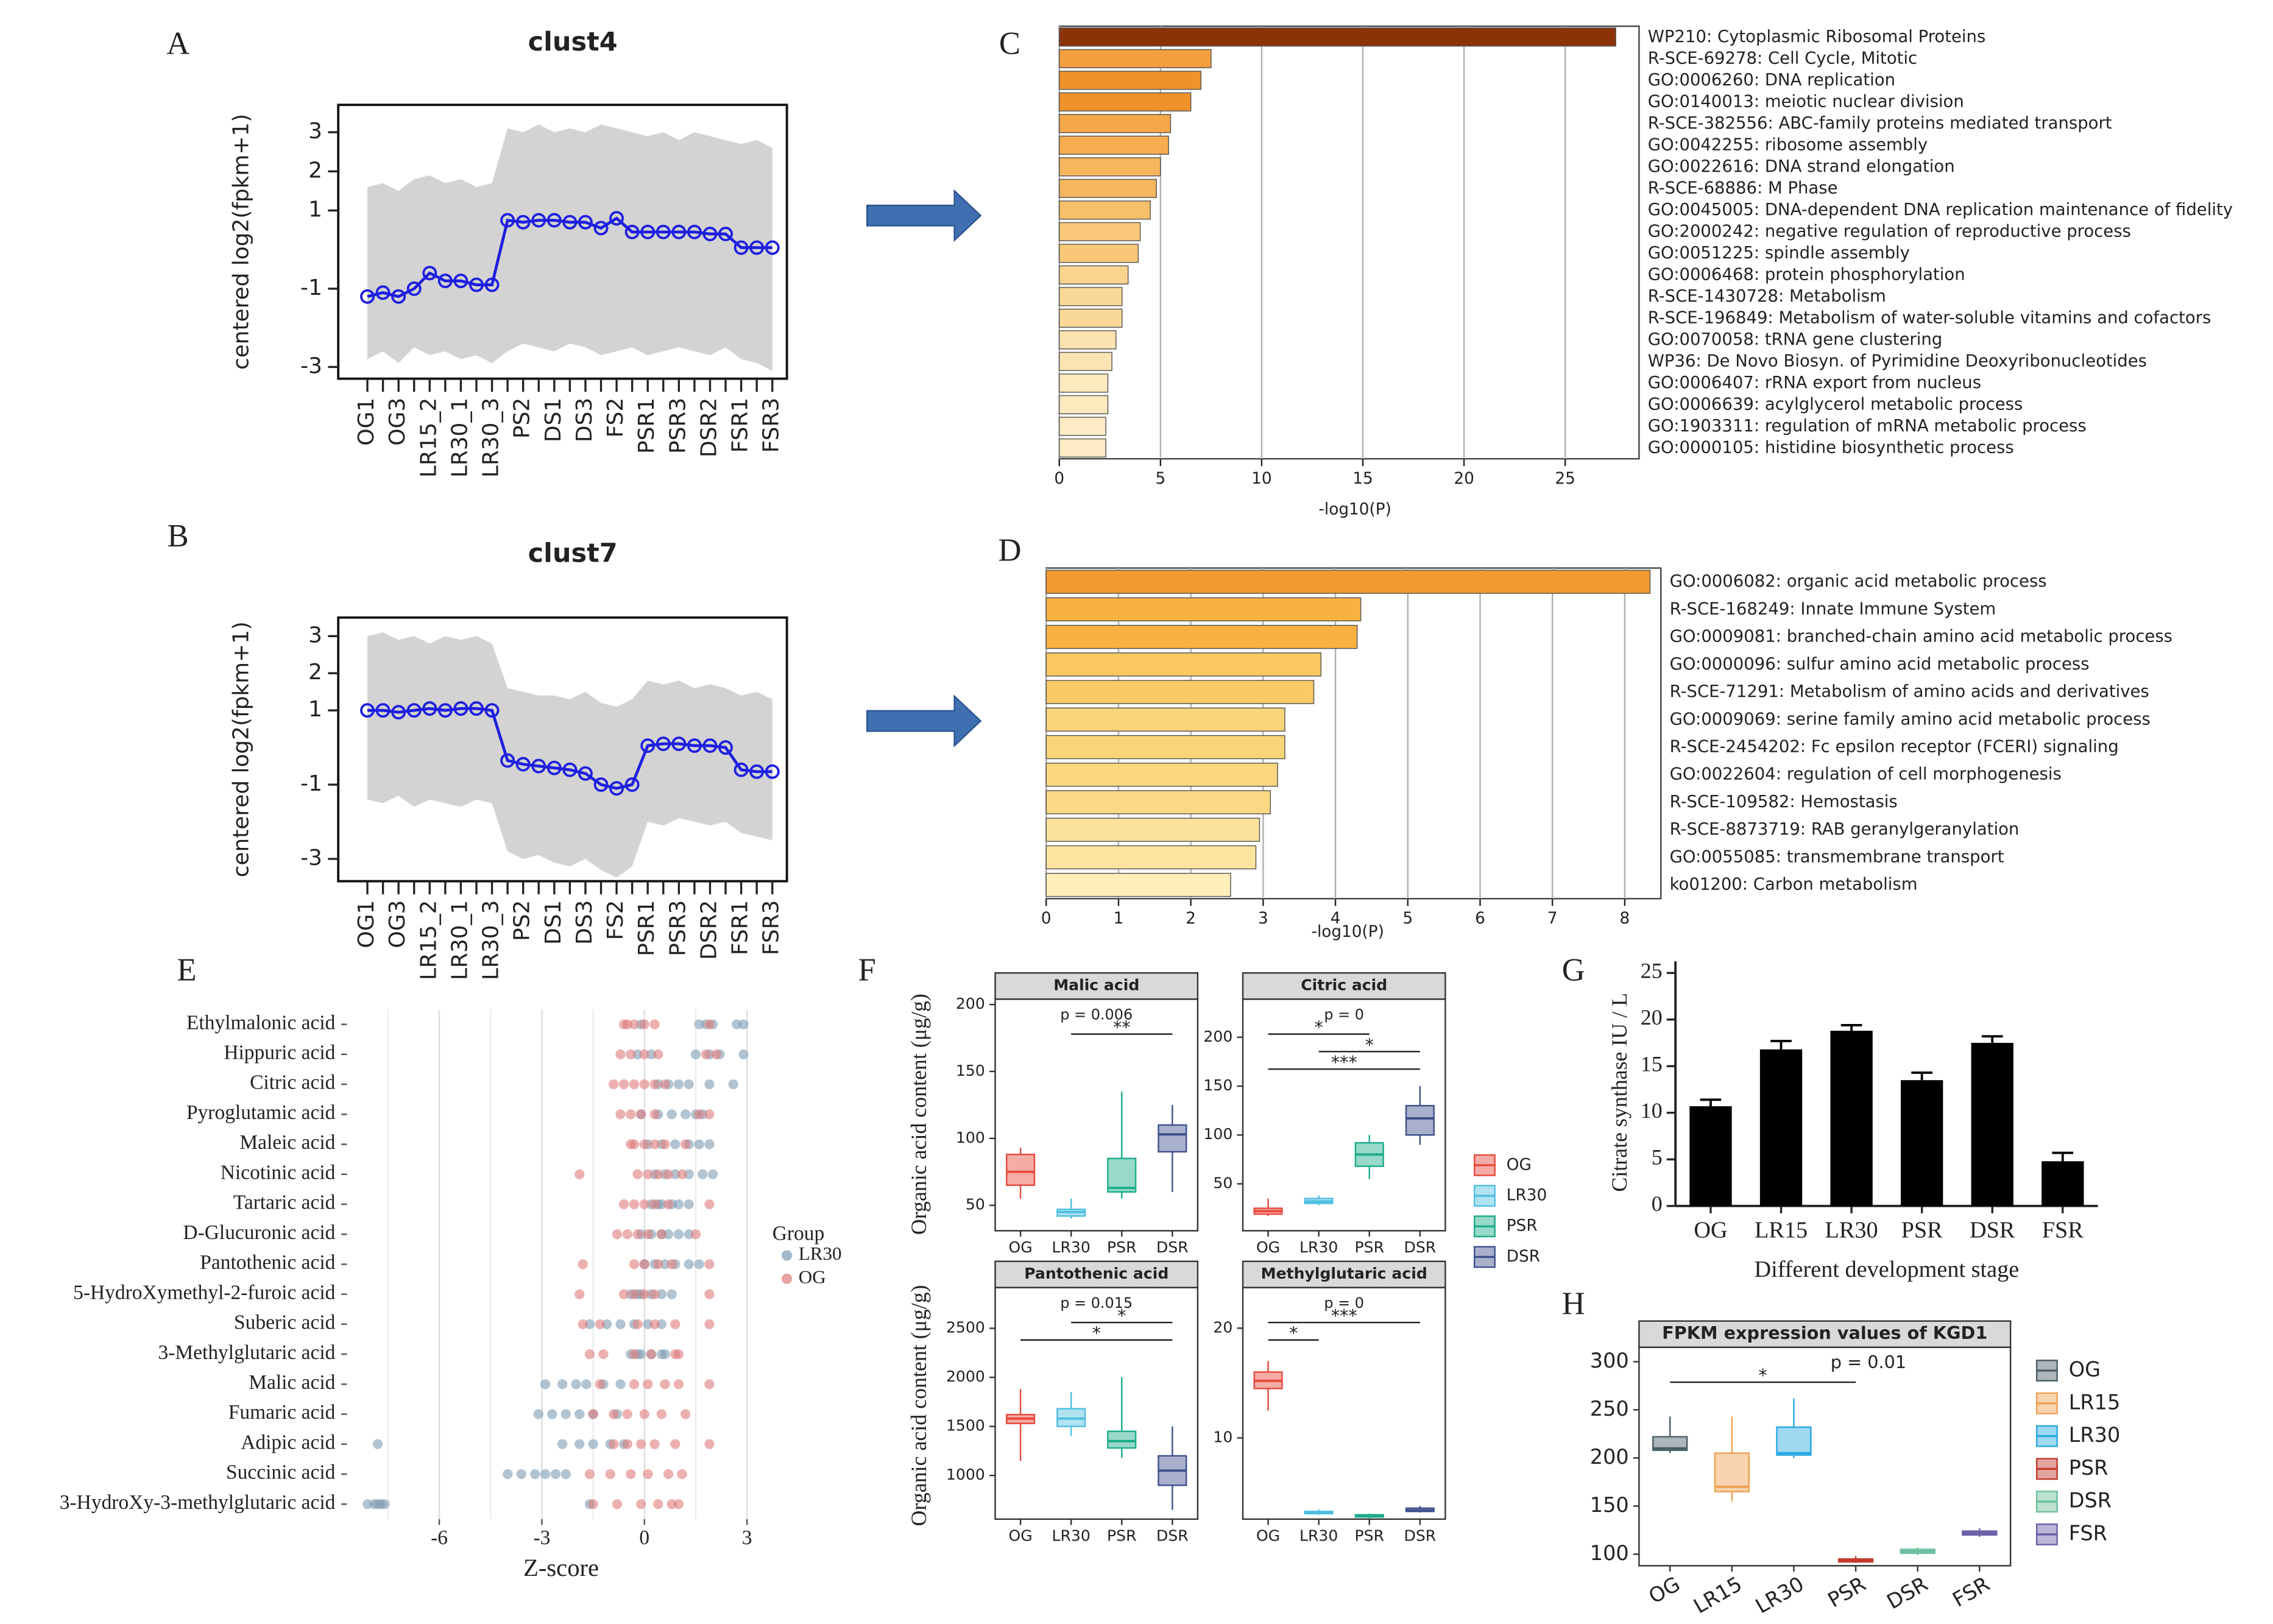 This screenshot has height=1624, width=2273. What do you see at coordinates (1096, 985) in the screenshot?
I see `chart-title: Malic acid` at bounding box center [1096, 985].